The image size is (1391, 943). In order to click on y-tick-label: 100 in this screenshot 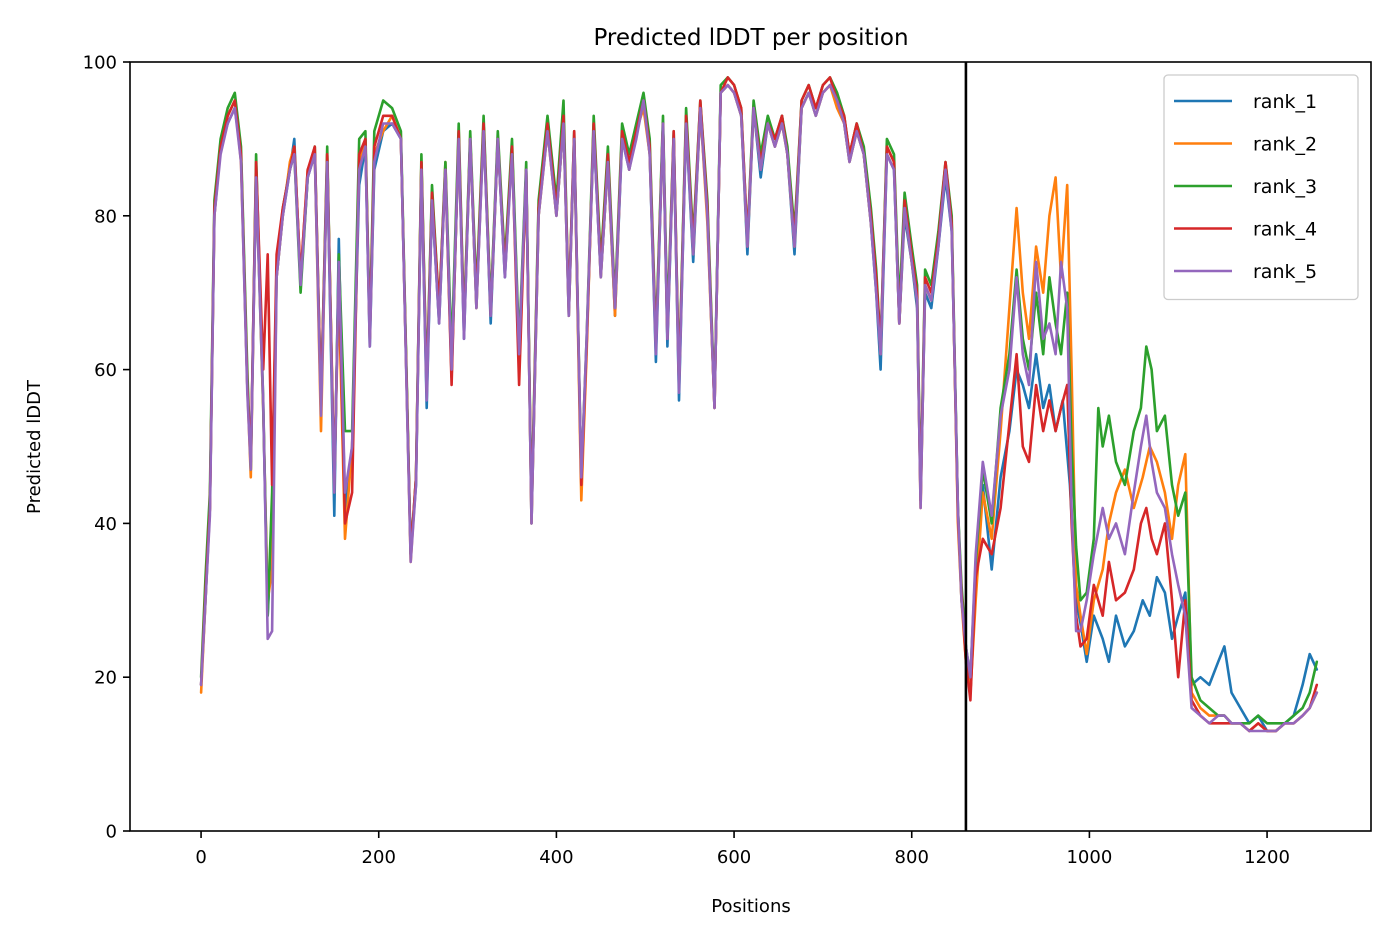, I will do `click(100, 63)`.